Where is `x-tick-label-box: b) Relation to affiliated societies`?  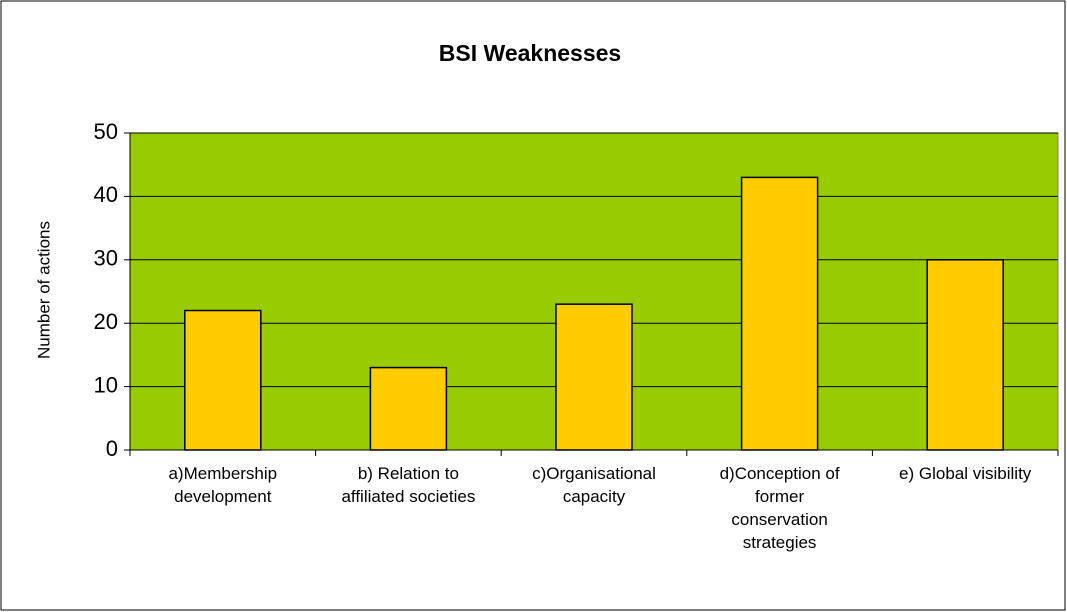
x-tick-label-box: b) Relation to affiliated societies is located at coordinates (408, 485).